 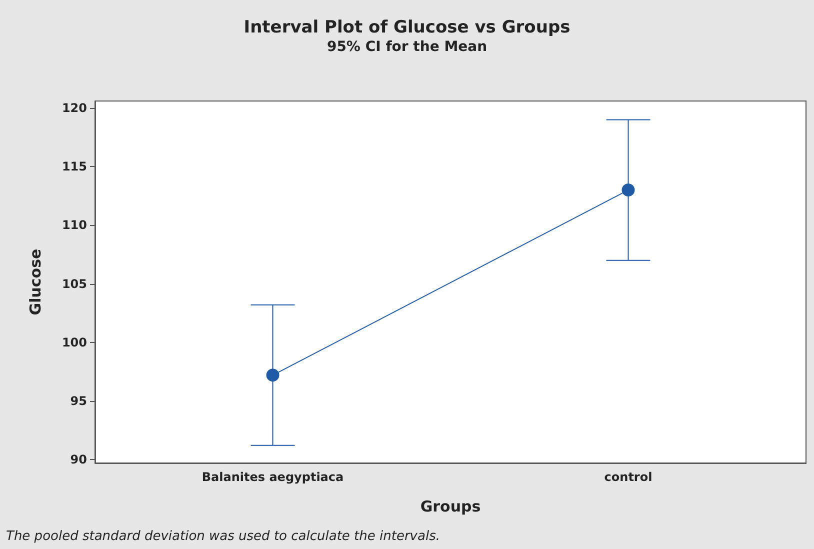 What do you see at coordinates (74, 342) in the screenshot?
I see `y-tick-label: 100` at bounding box center [74, 342].